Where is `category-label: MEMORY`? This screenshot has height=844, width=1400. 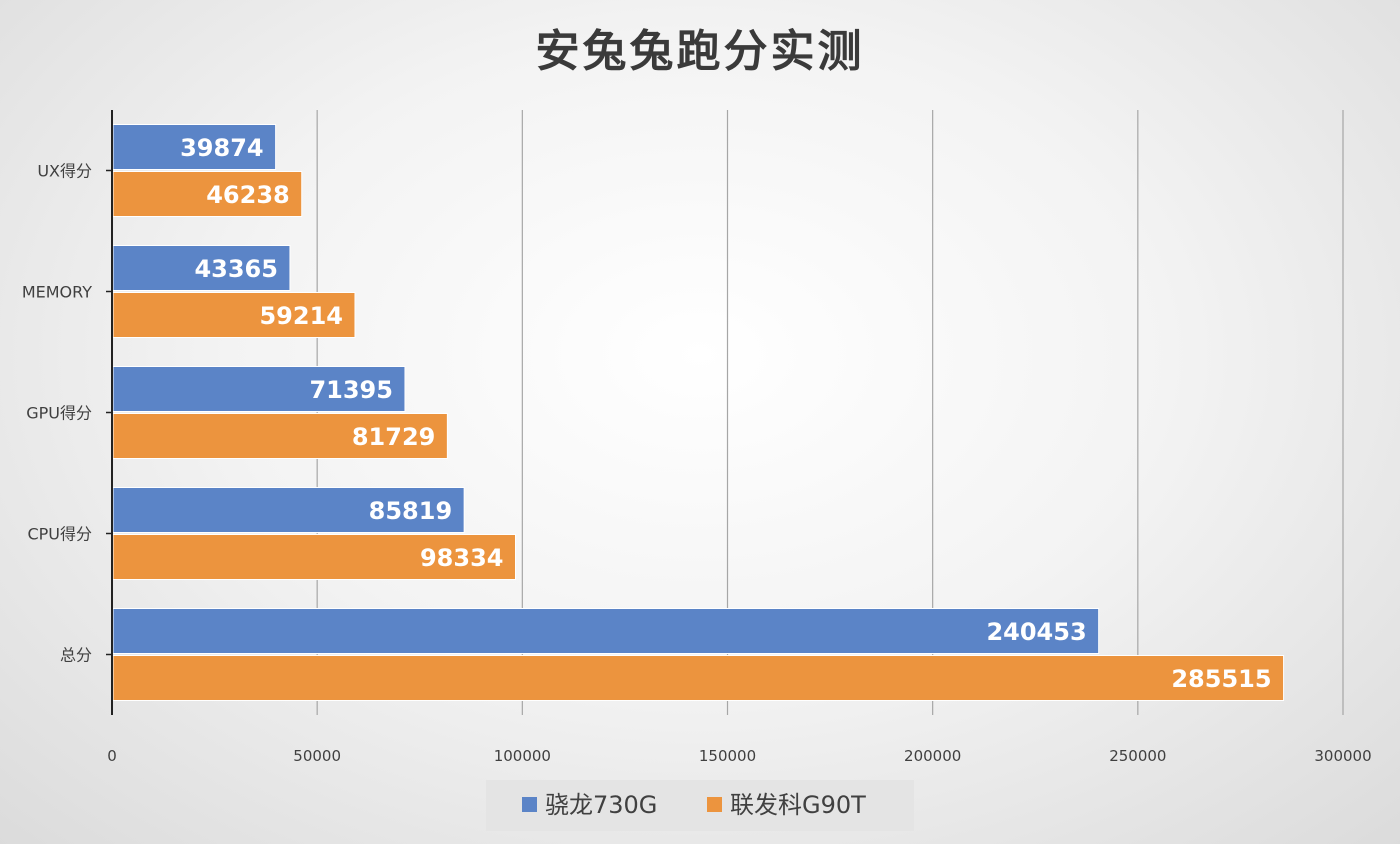
category-label: MEMORY is located at coordinates (57, 292).